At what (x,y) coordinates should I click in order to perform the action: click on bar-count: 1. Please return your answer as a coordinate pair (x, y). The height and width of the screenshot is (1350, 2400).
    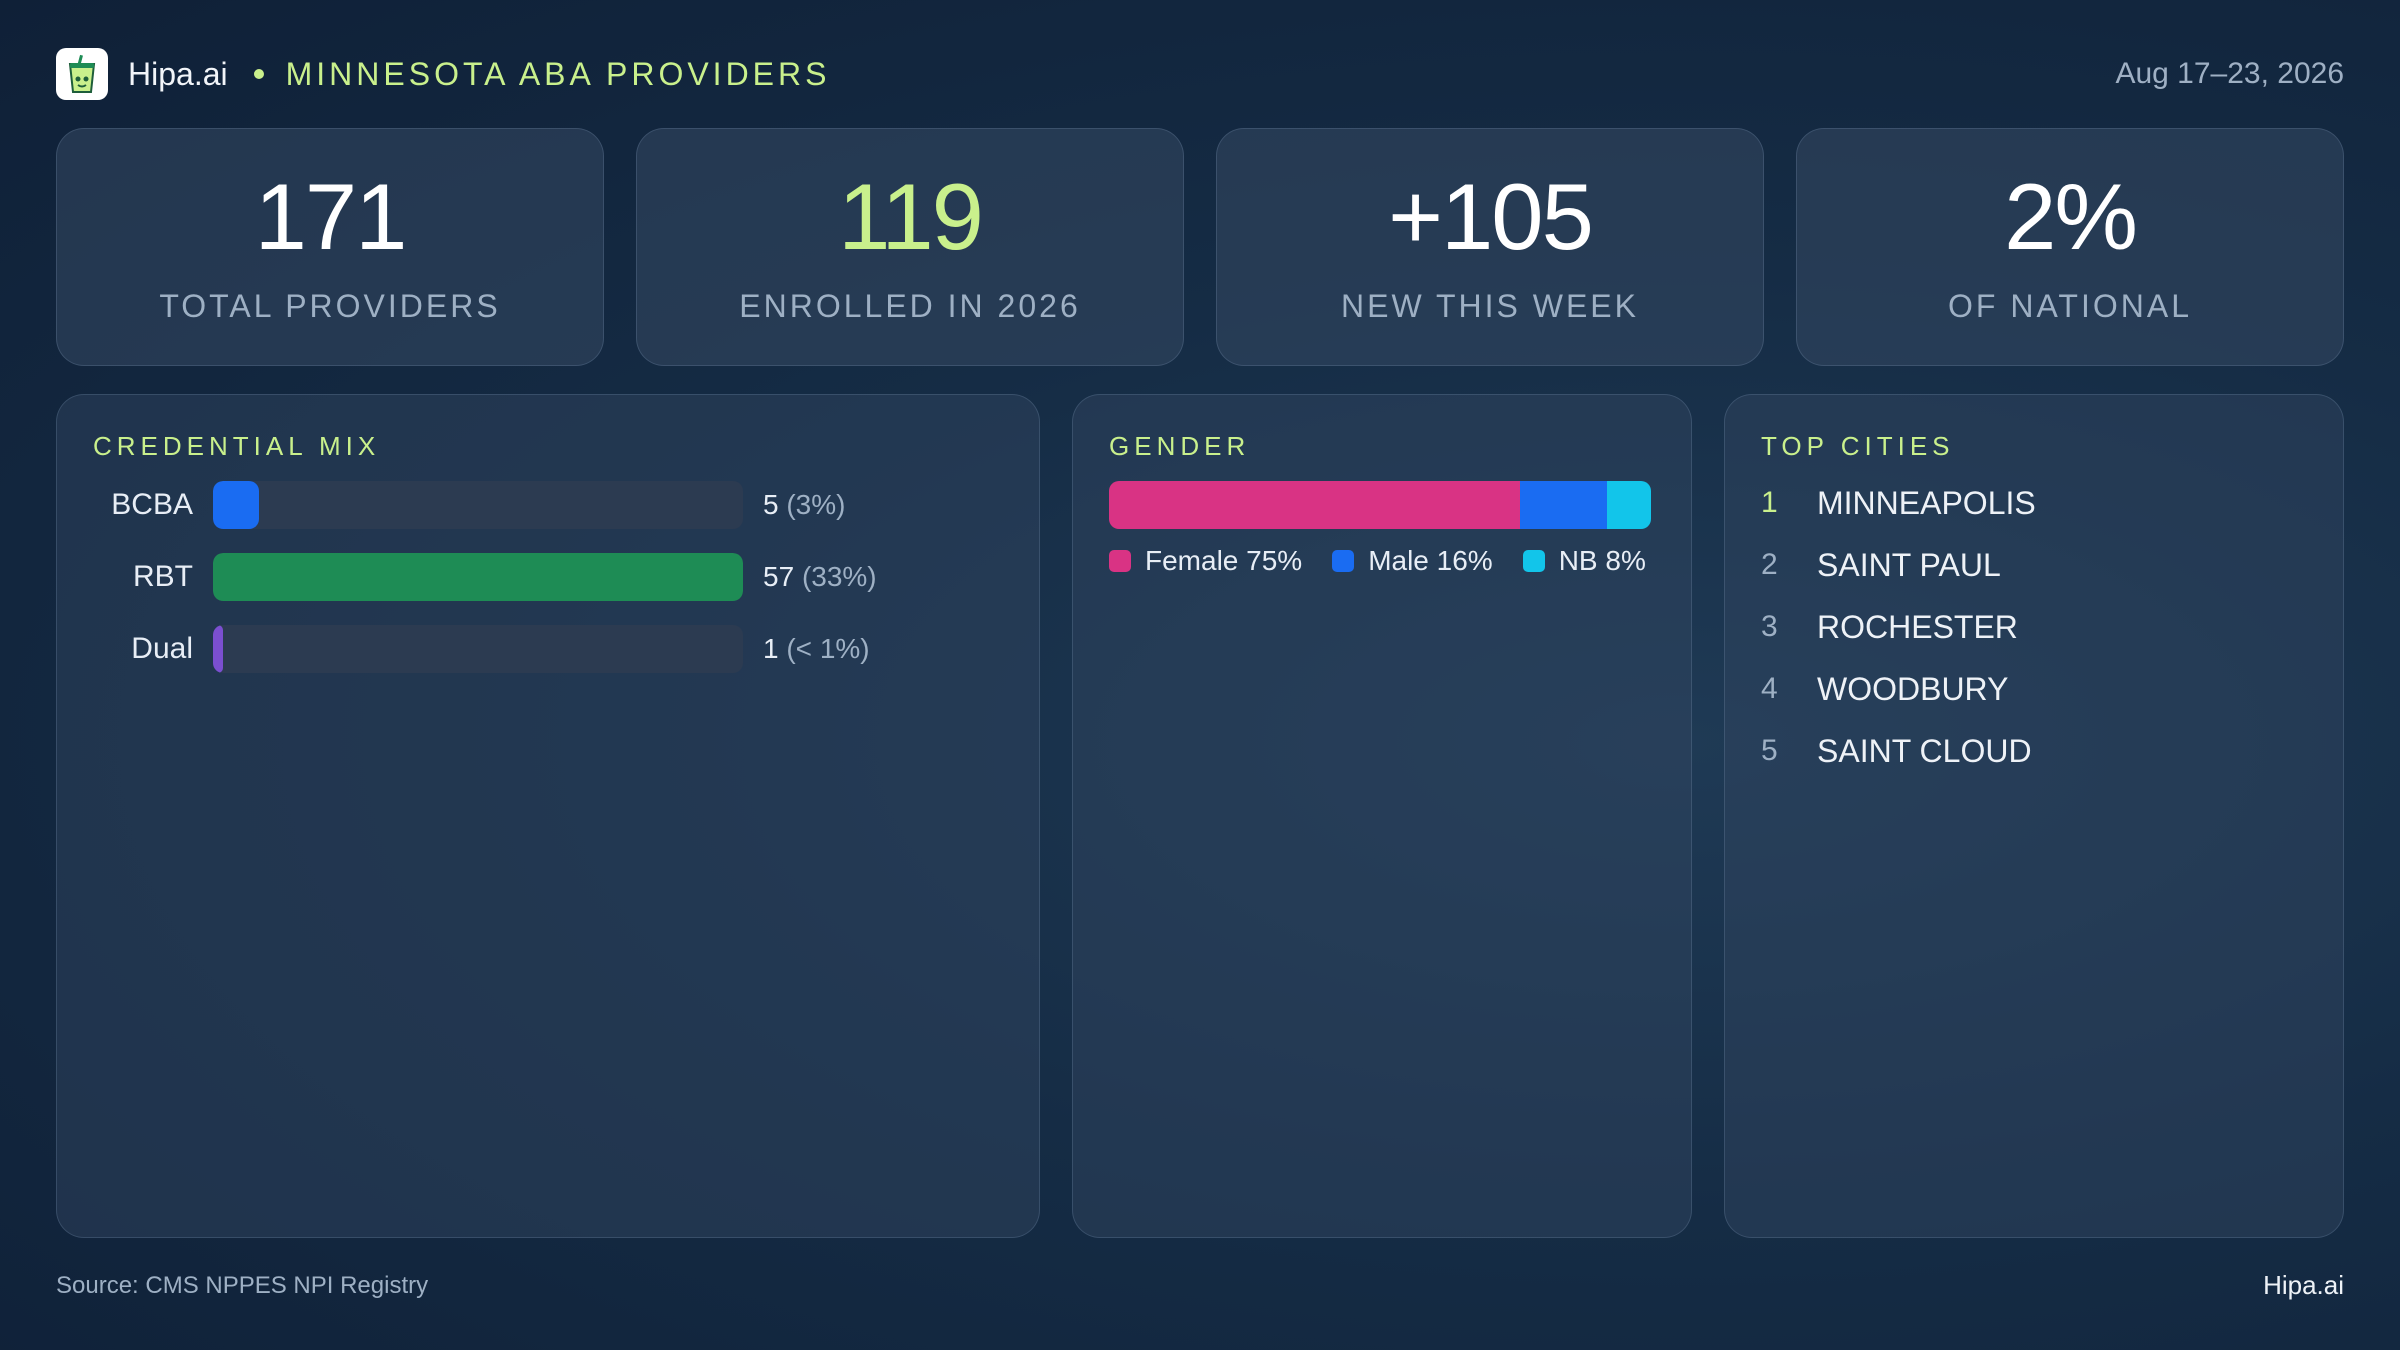
    Looking at the image, I should click on (775, 648).